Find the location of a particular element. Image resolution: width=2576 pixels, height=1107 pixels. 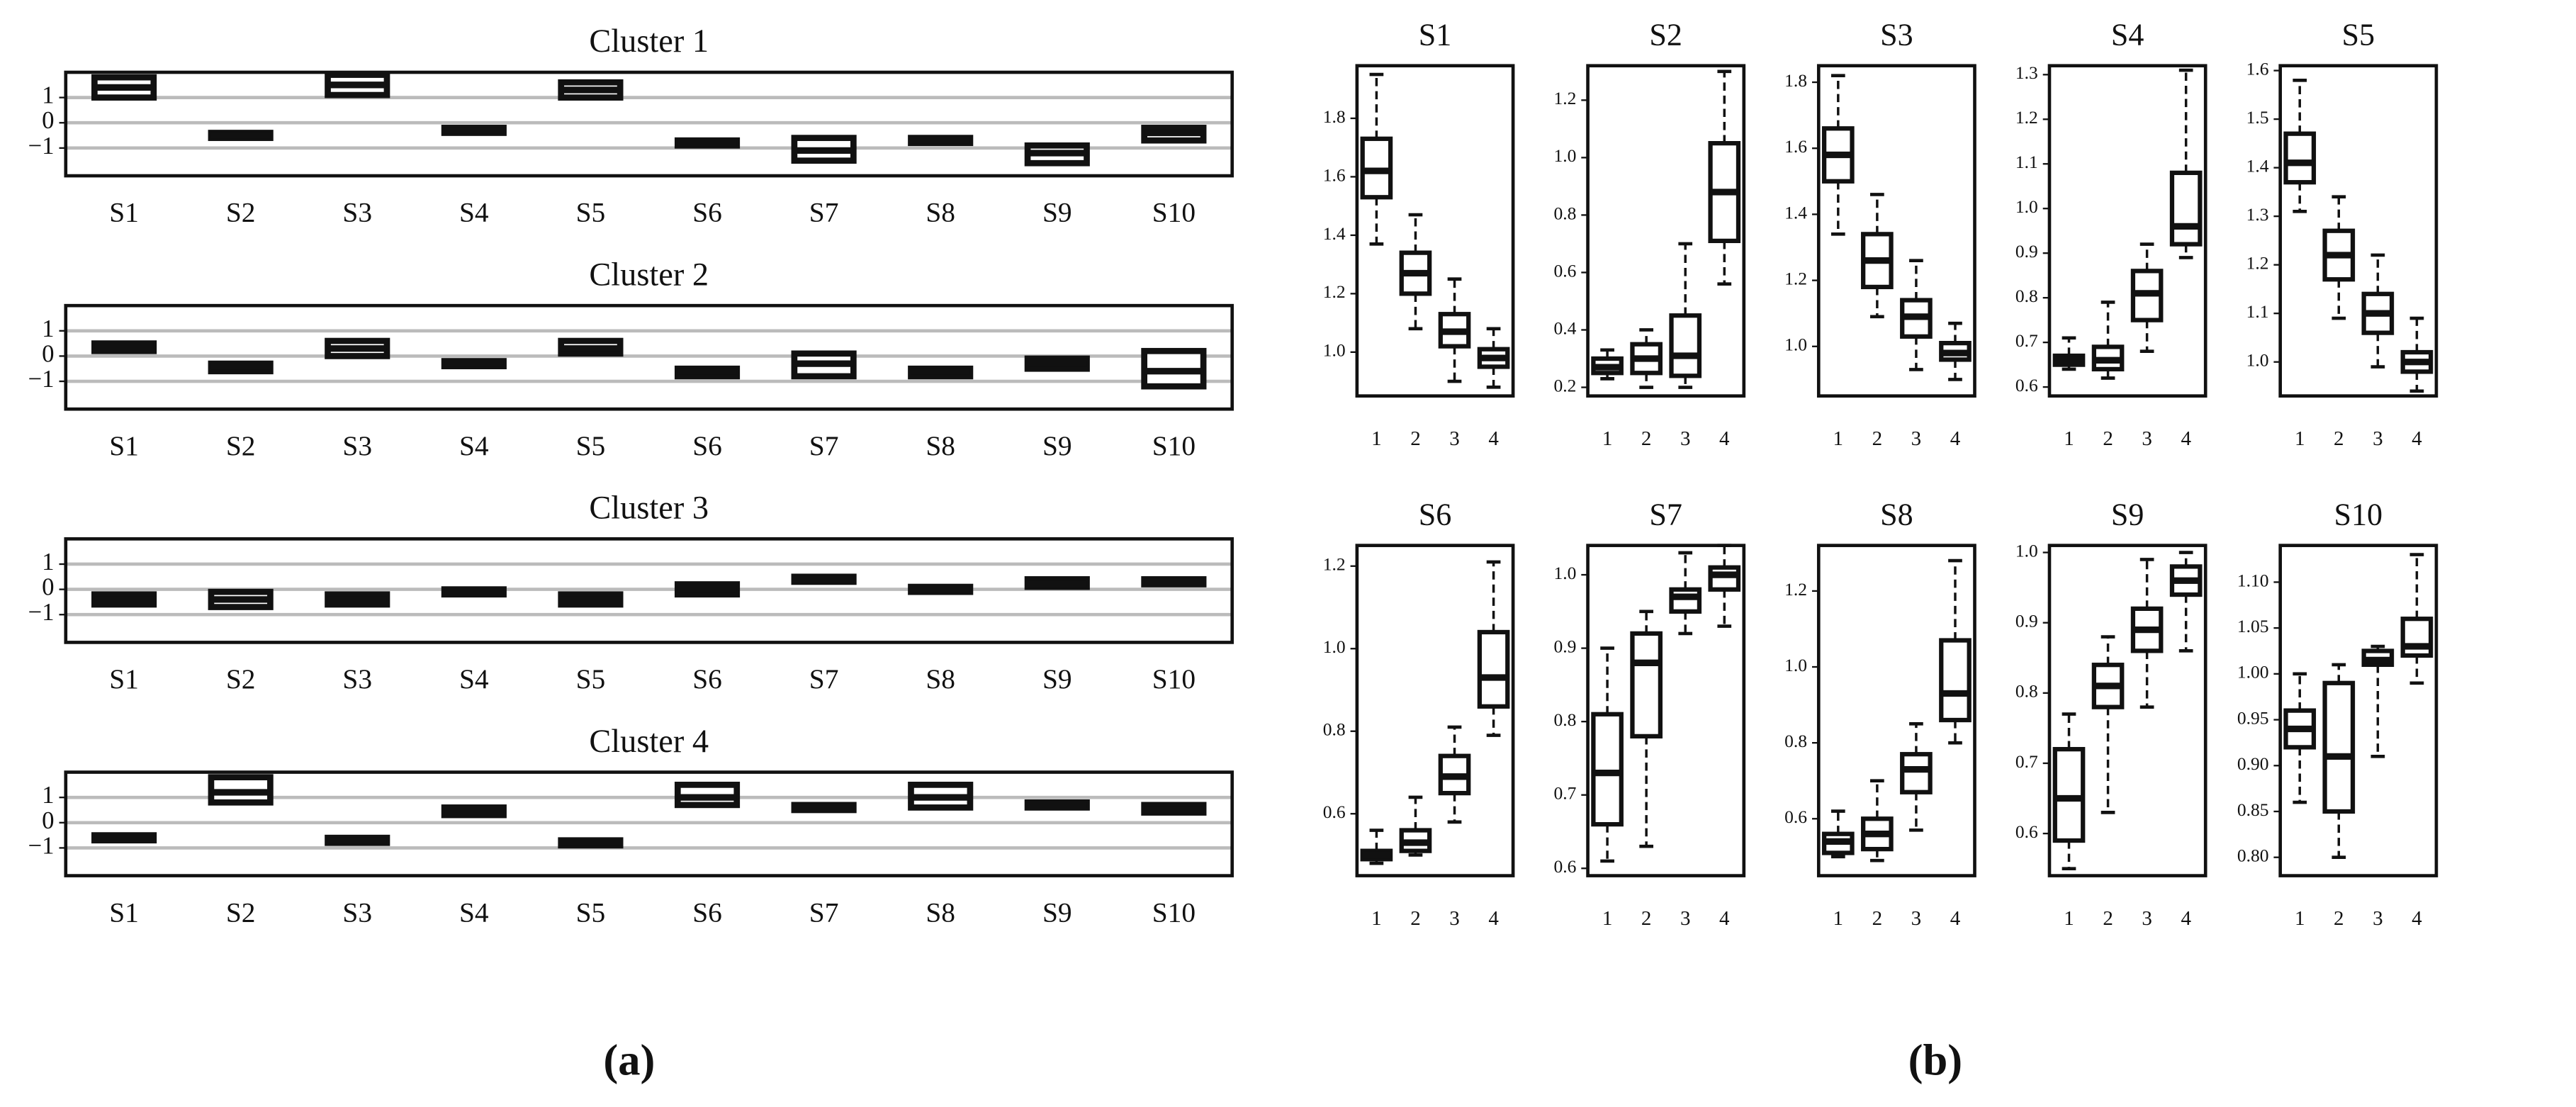

panel-title: Cluster 1 is located at coordinates (649, 41).